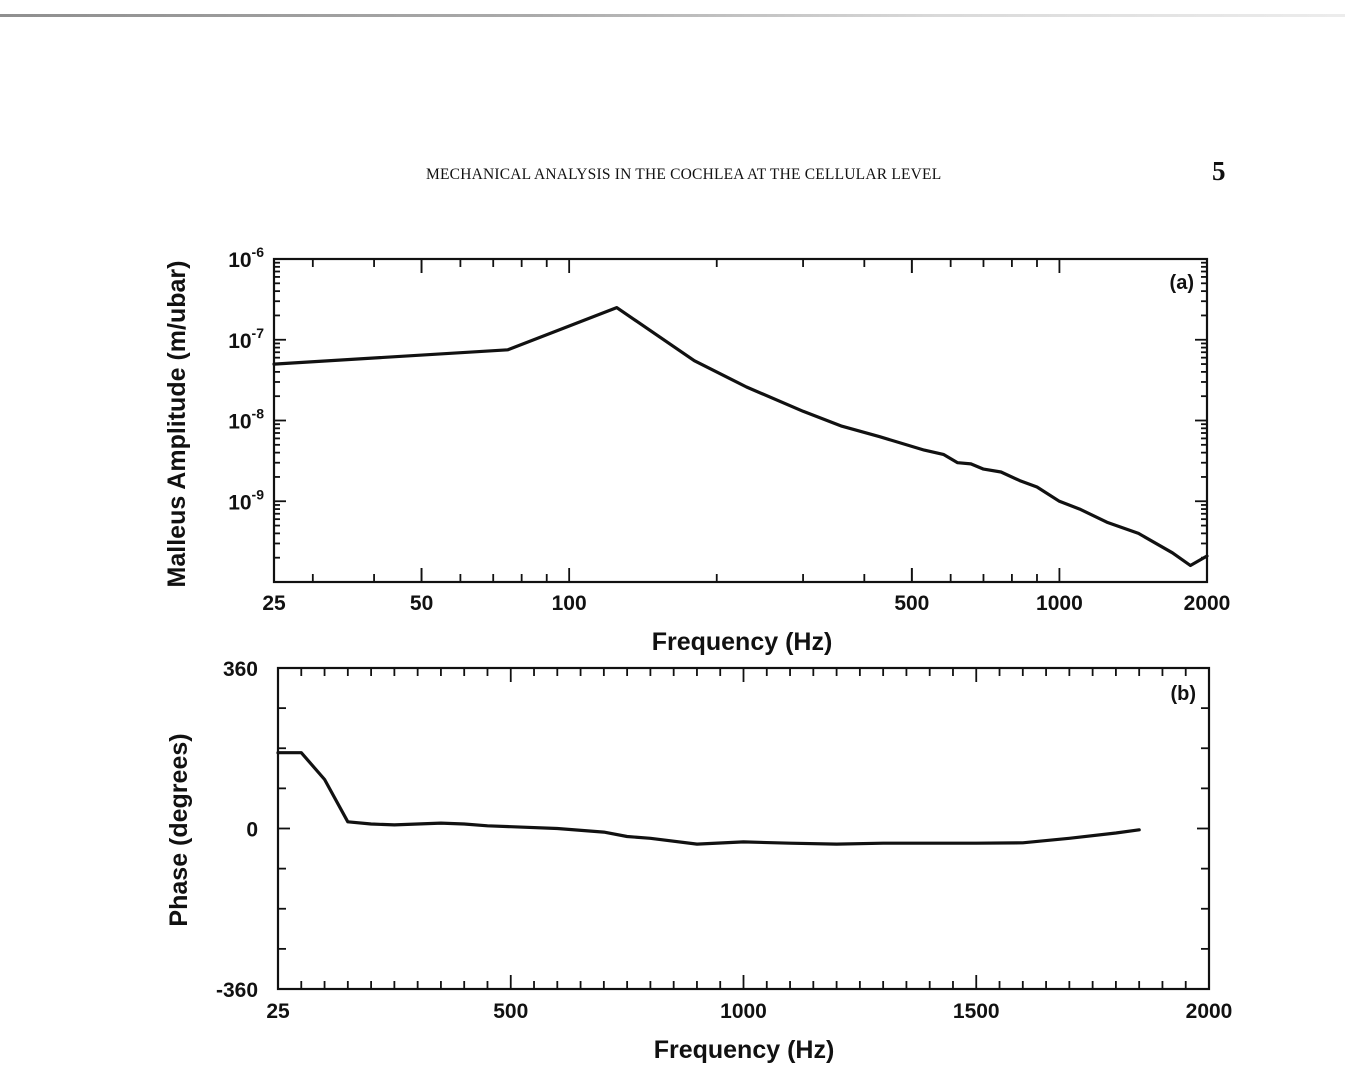 This screenshot has height=1084, width=1345. Describe the element at coordinates (240, 669) in the screenshot. I see `y-tick-label-b: 360` at that location.